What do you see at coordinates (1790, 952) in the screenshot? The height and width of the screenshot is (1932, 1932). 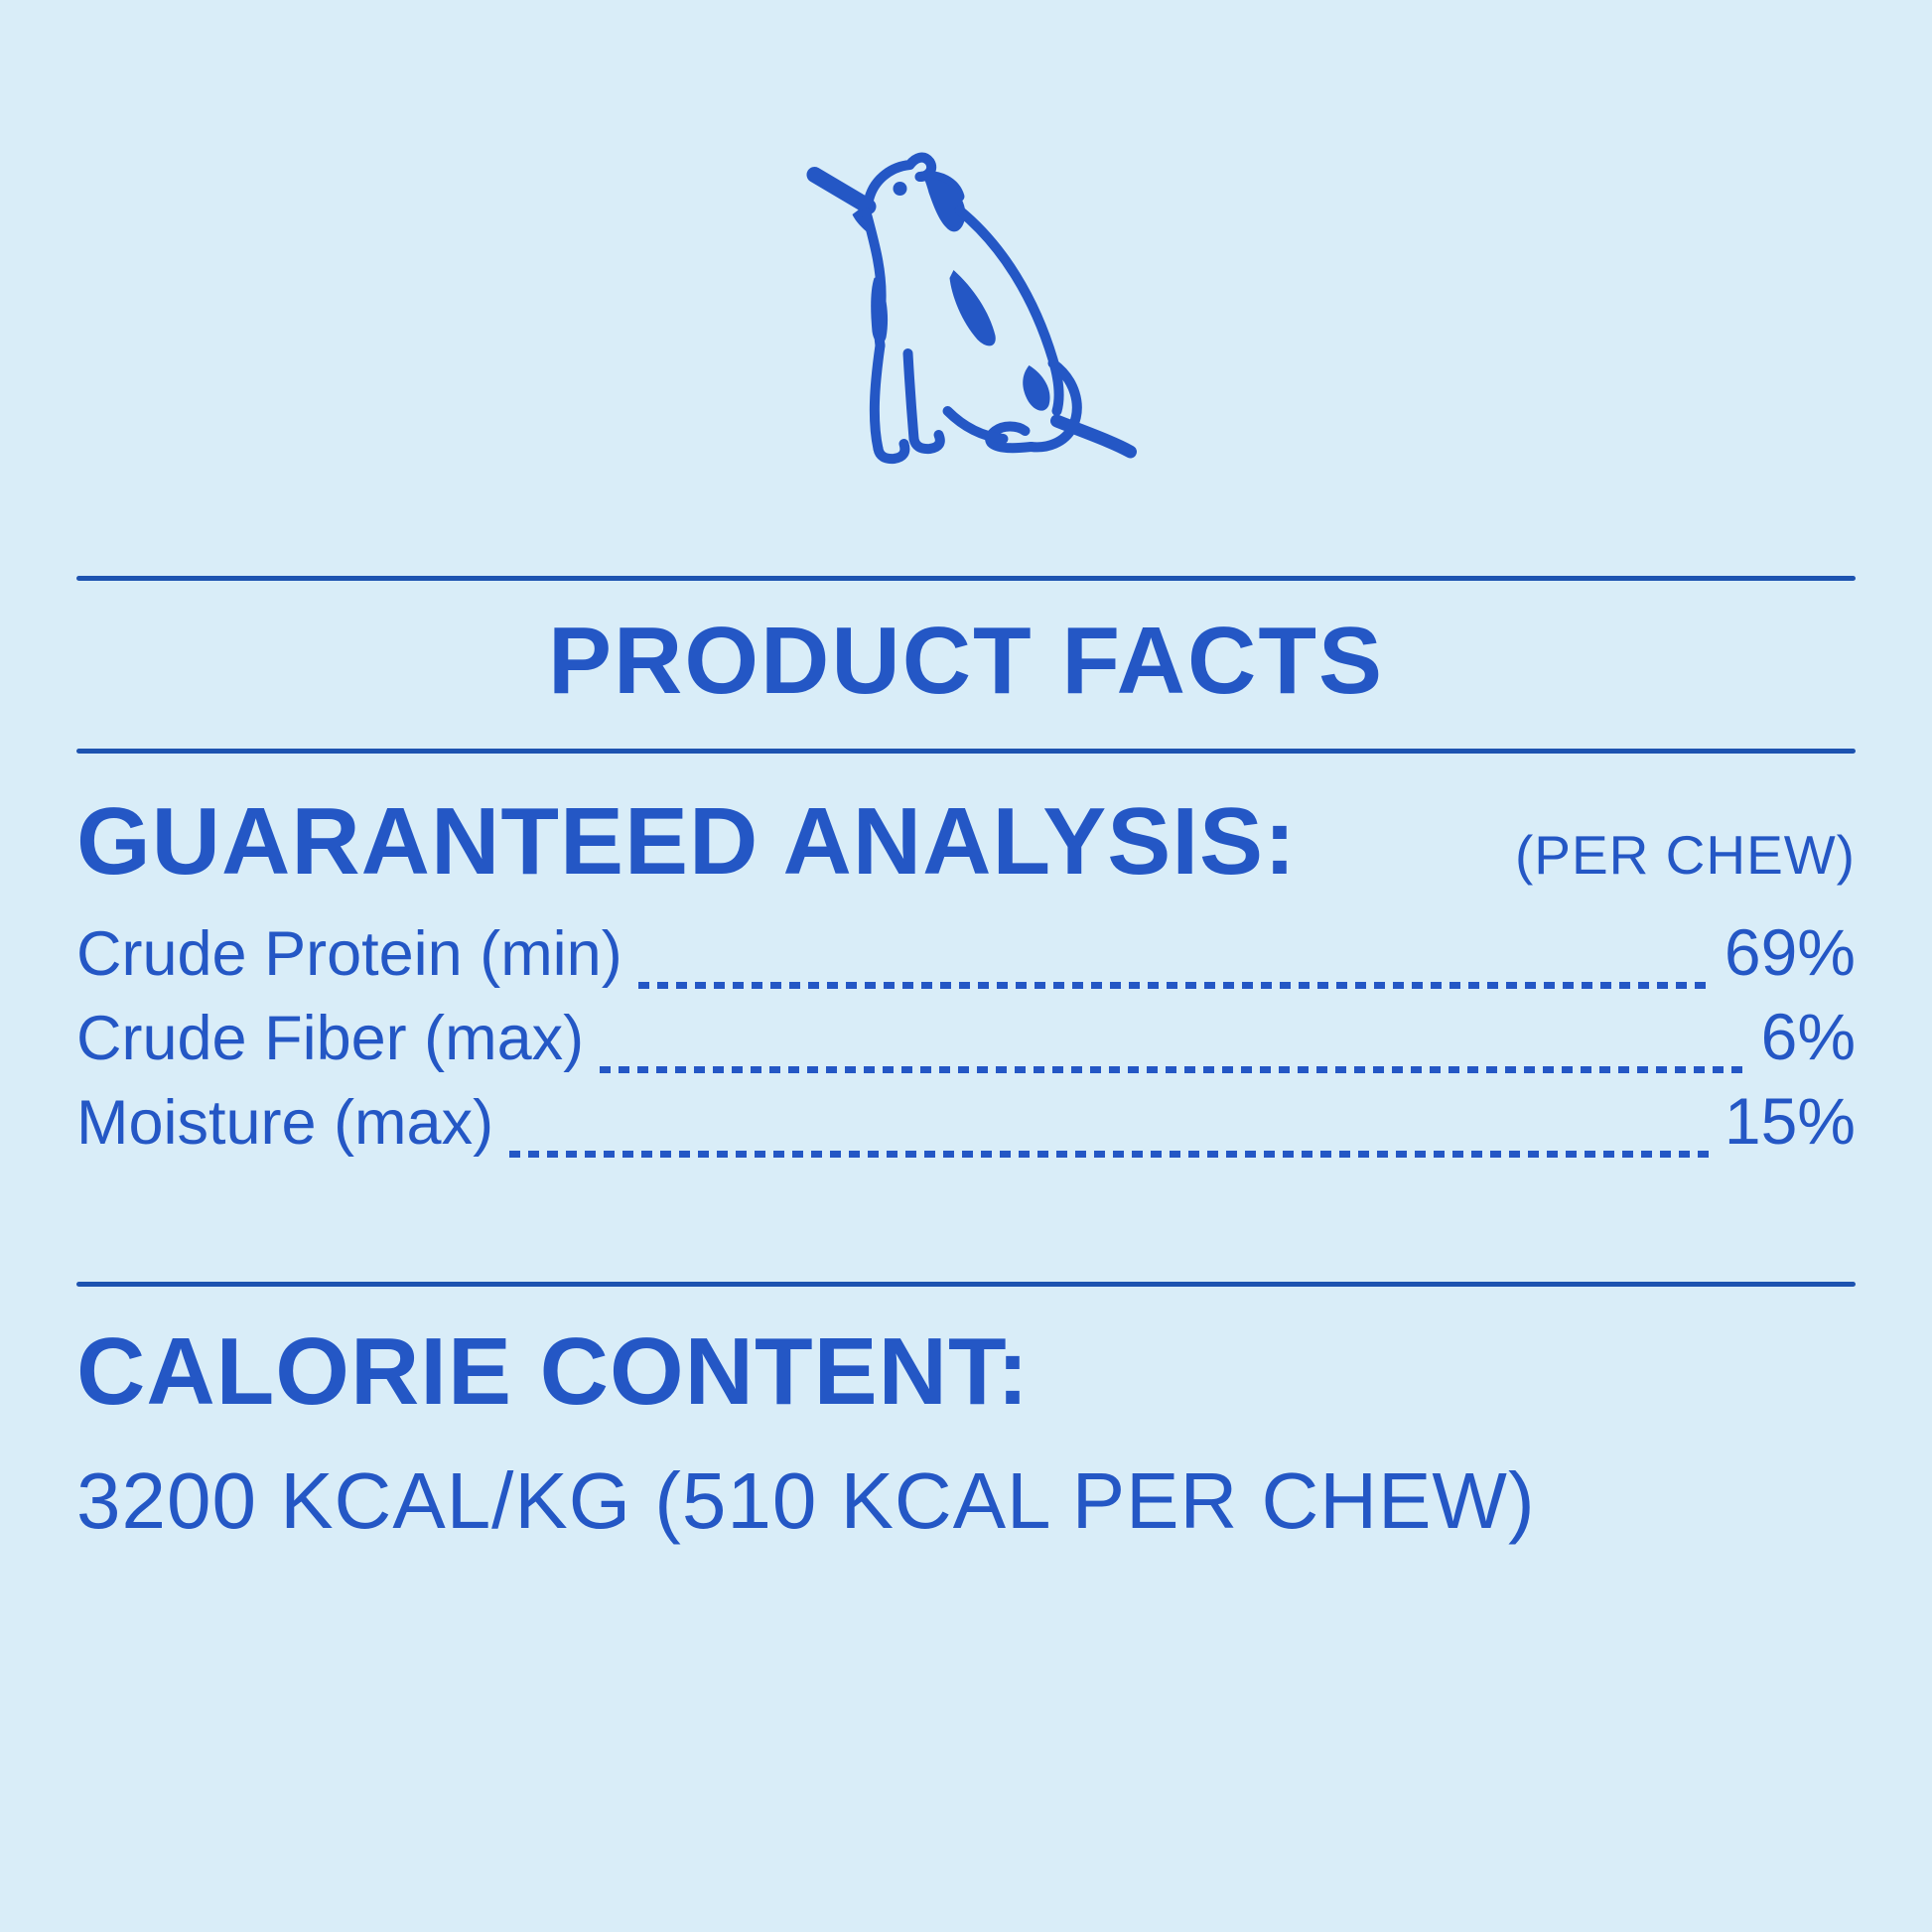 I see `row-value: 69%` at bounding box center [1790, 952].